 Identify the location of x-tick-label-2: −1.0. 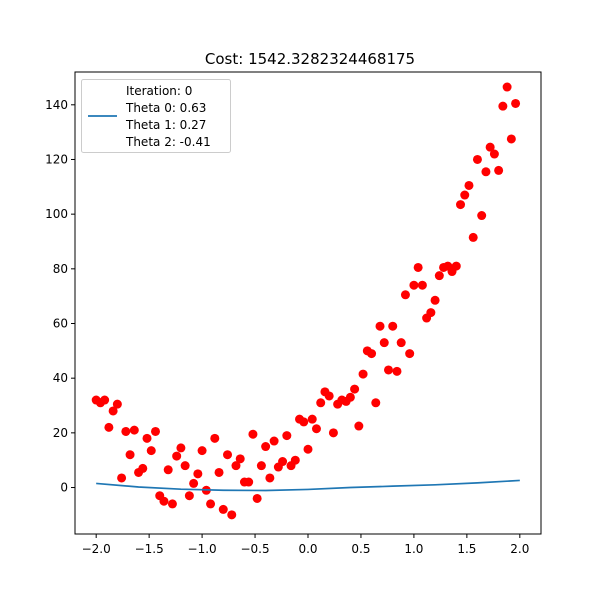
(202, 549).